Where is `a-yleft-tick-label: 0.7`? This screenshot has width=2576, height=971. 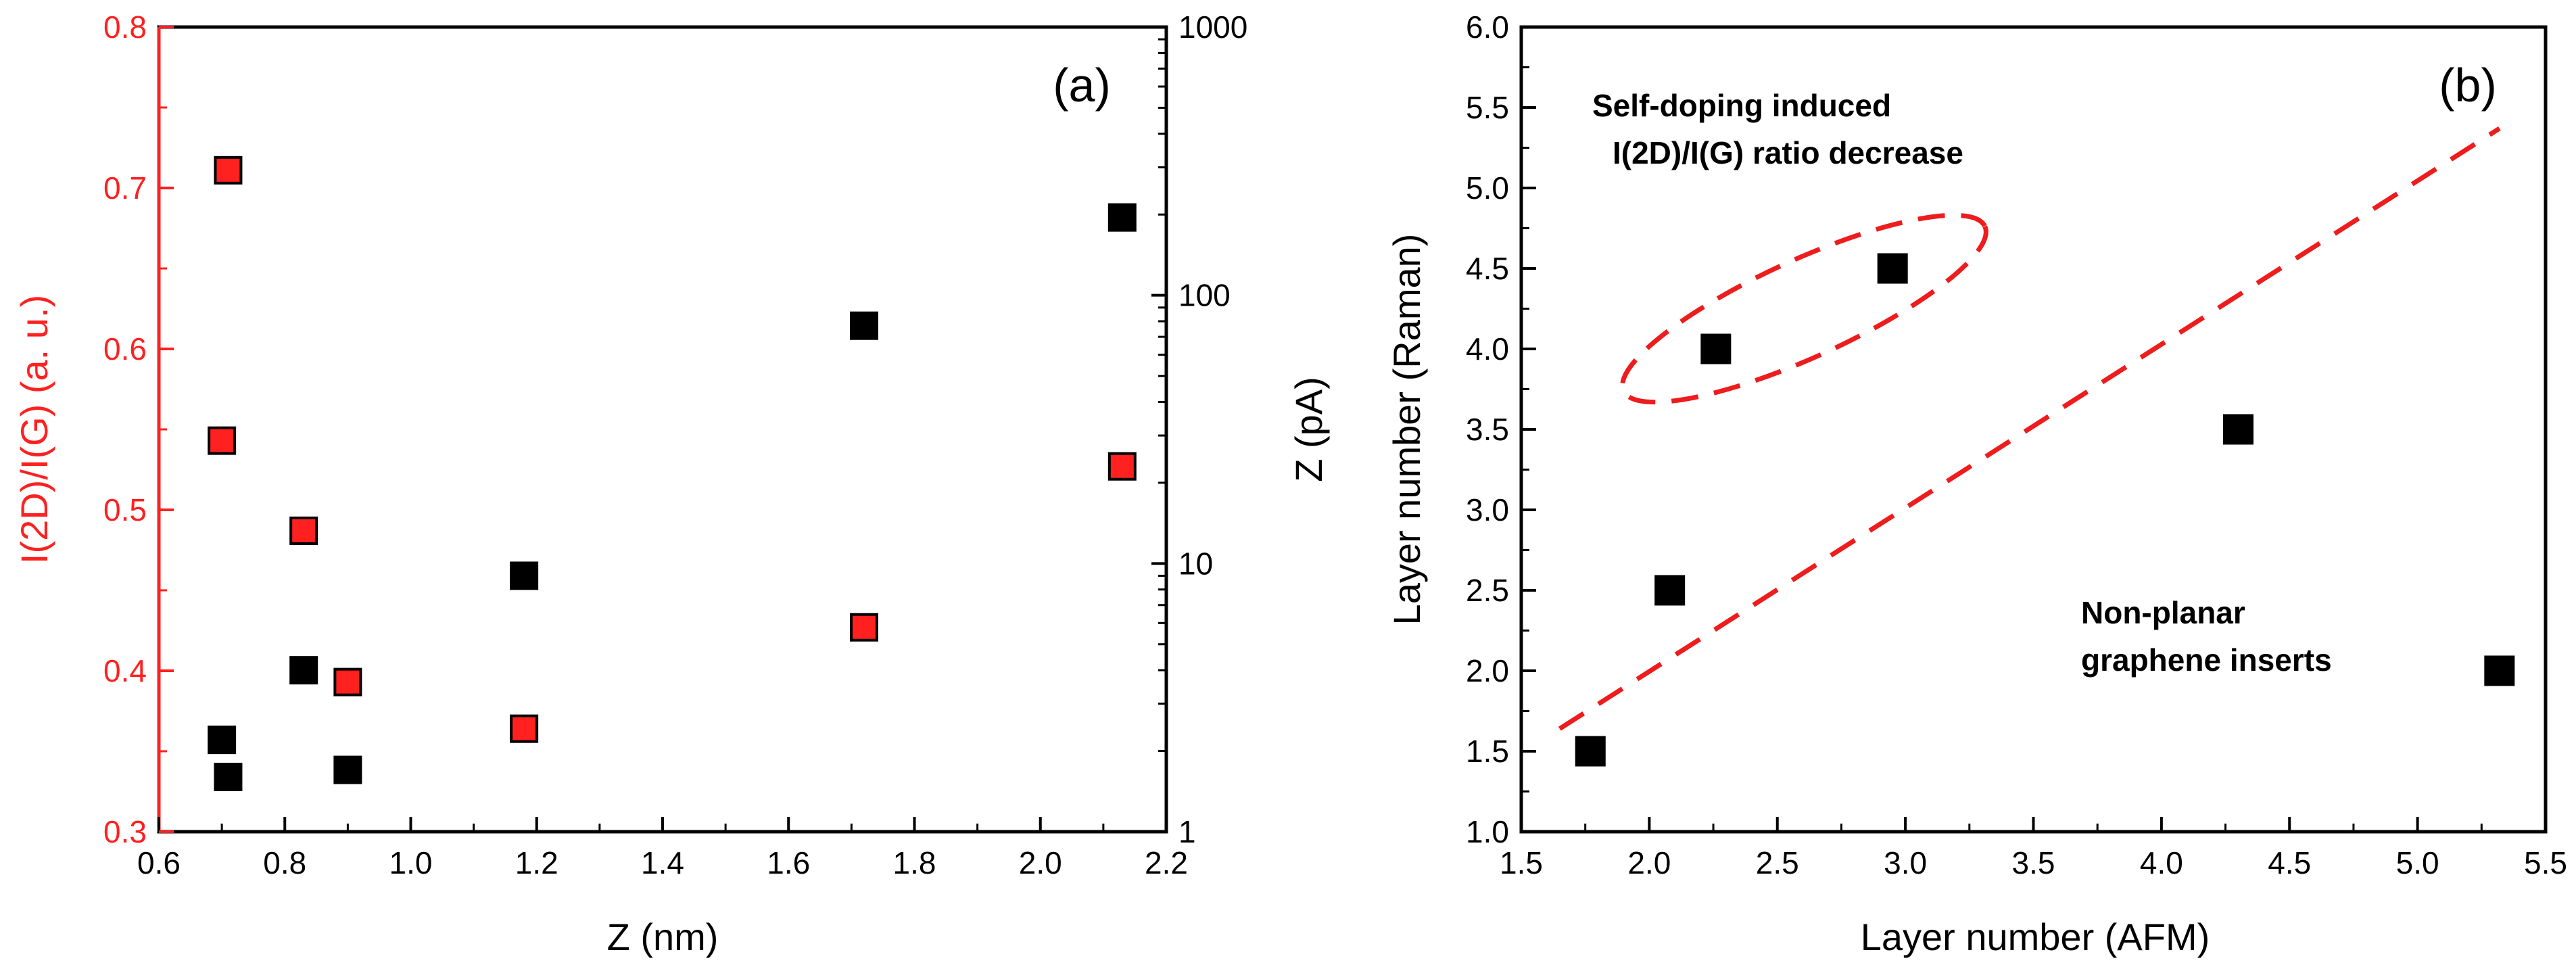
a-yleft-tick-label: 0.7 is located at coordinates (125, 188).